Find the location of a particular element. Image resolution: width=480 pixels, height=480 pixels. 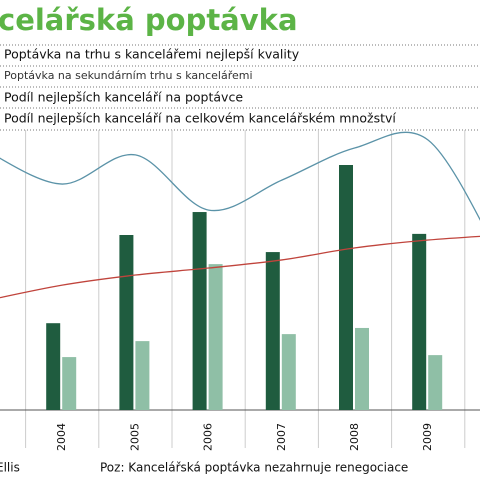

x-tick-label: 2009 is located at coordinates (427, 437).